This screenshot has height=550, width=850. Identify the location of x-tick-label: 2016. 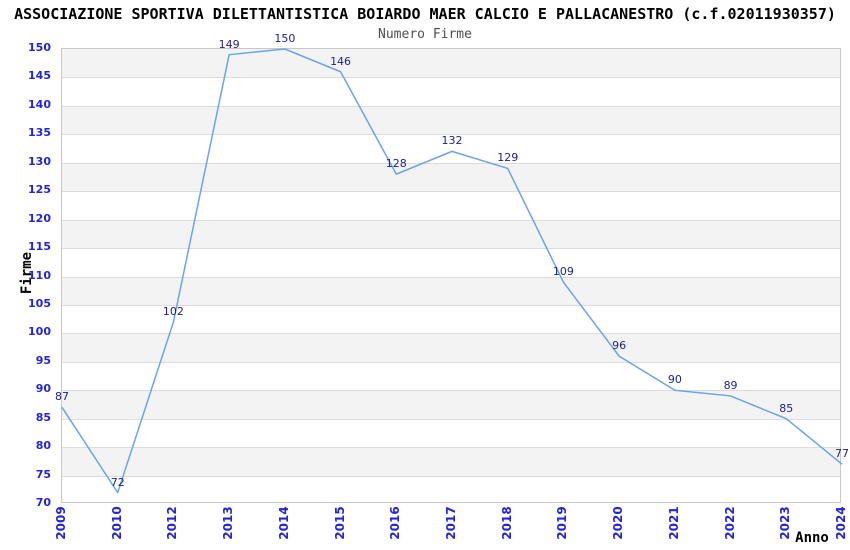
(395, 523).